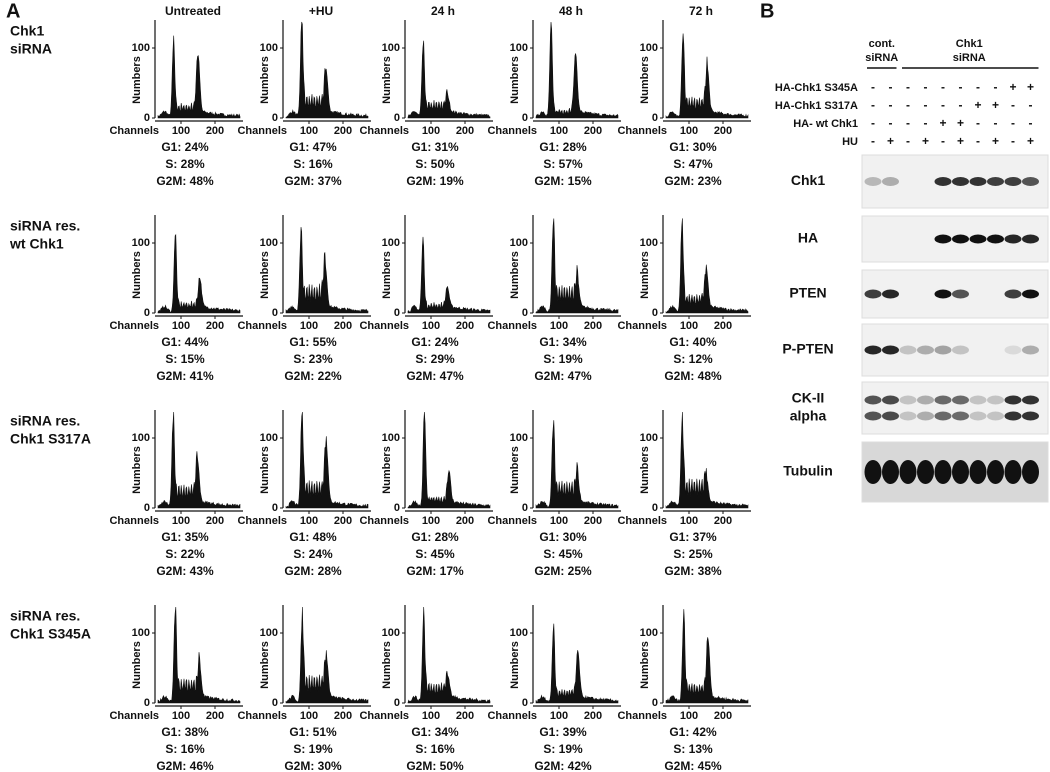 The width and height of the screenshot is (1050, 772). I want to click on treatment-label: HU, so click(850, 142).